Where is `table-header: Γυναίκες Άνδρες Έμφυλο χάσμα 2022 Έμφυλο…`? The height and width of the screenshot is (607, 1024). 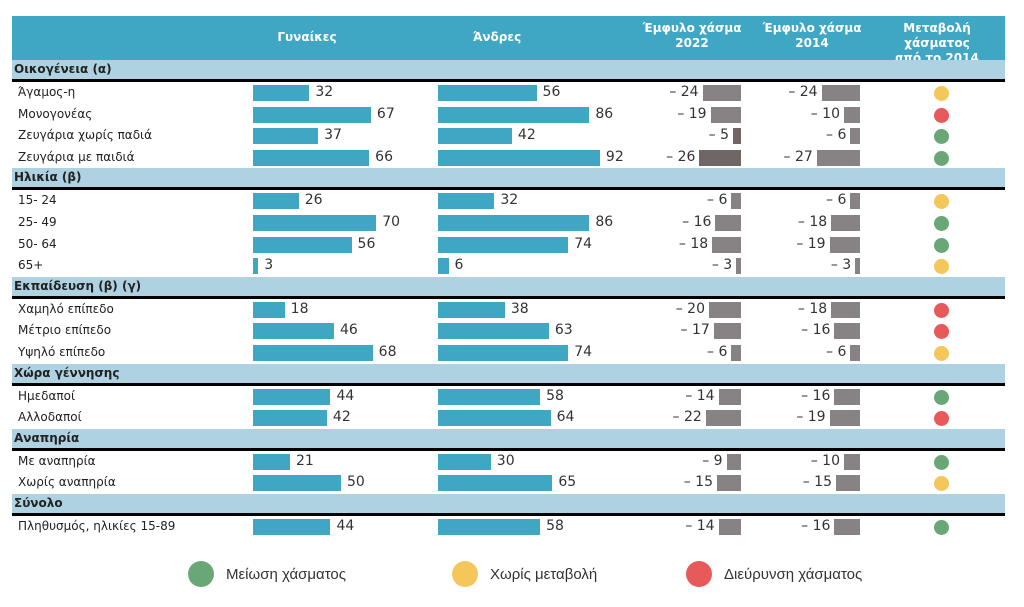
table-header: Γυναίκες Άνδρες Έμφυλο χάσμα 2022 Έμφυλο… is located at coordinates (508, 40).